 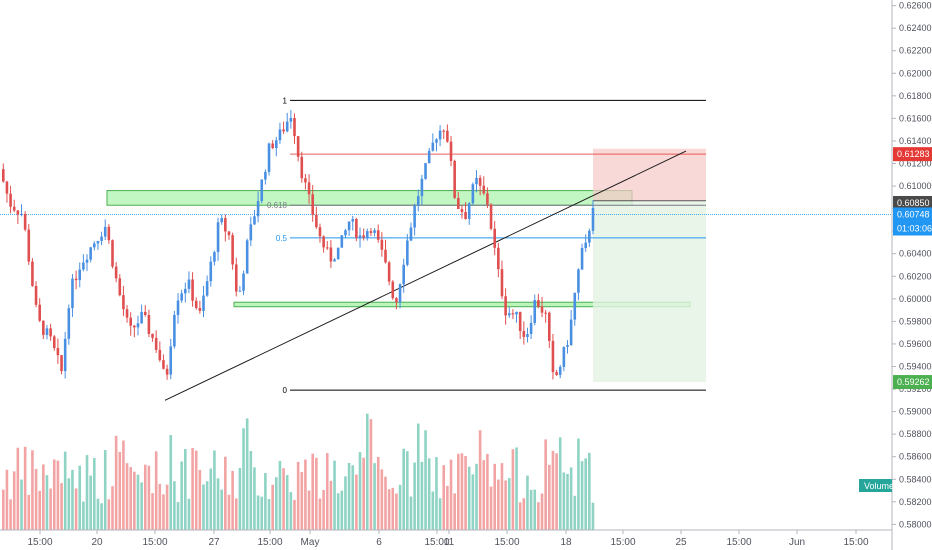 What do you see at coordinates (915, 276) in the screenshot?
I see `y-tick-label: 0.60200` at bounding box center [915, 276].